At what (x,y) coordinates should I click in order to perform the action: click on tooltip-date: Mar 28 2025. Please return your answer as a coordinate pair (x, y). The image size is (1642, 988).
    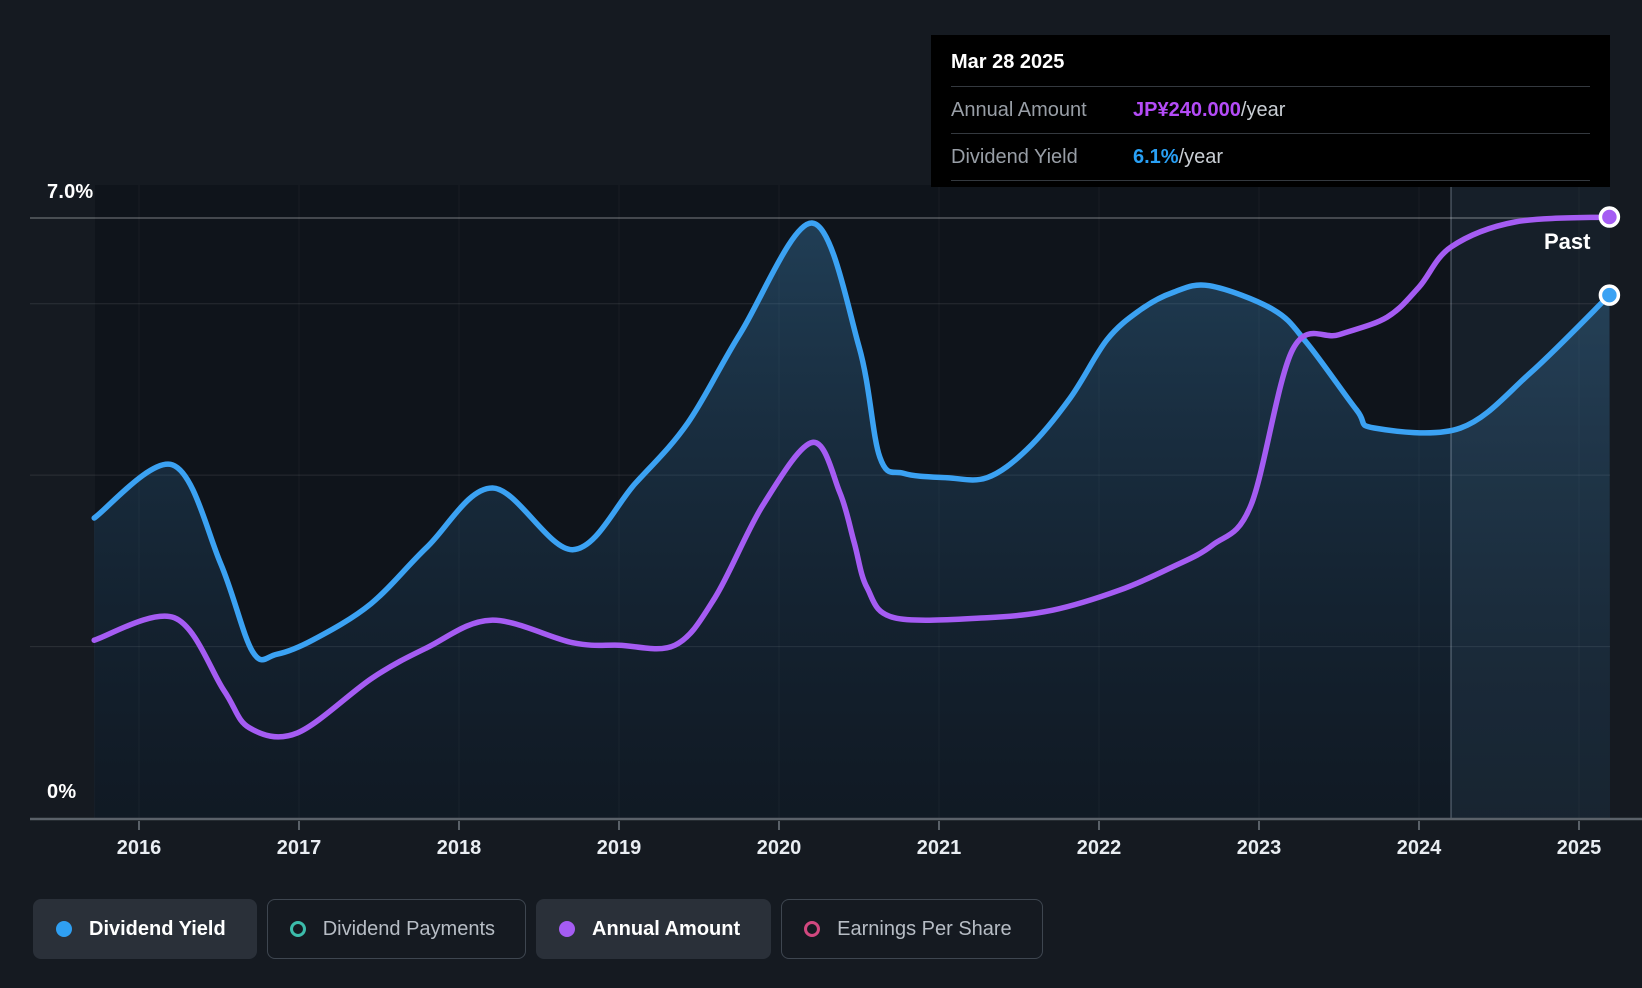
    Looking at the image, I should click on (1008, 62).